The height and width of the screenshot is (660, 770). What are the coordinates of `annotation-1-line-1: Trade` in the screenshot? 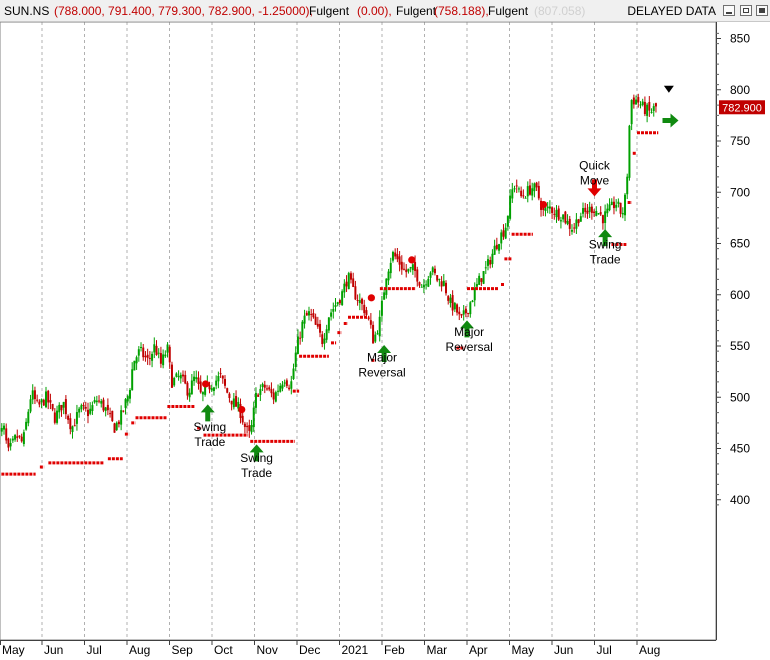 It's located at (256, 473).